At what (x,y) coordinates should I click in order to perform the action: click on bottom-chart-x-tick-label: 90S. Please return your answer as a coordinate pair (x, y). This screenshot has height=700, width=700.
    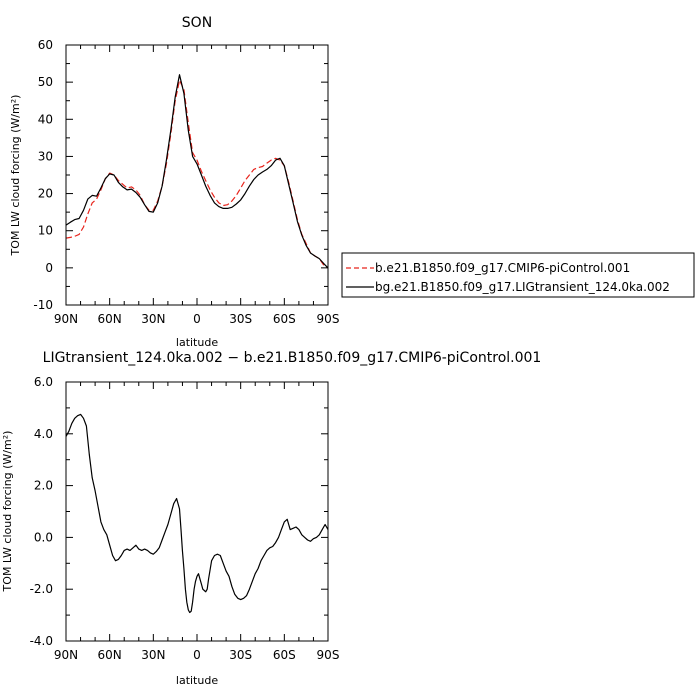
    Looking at the image, I should click on (328, 655).